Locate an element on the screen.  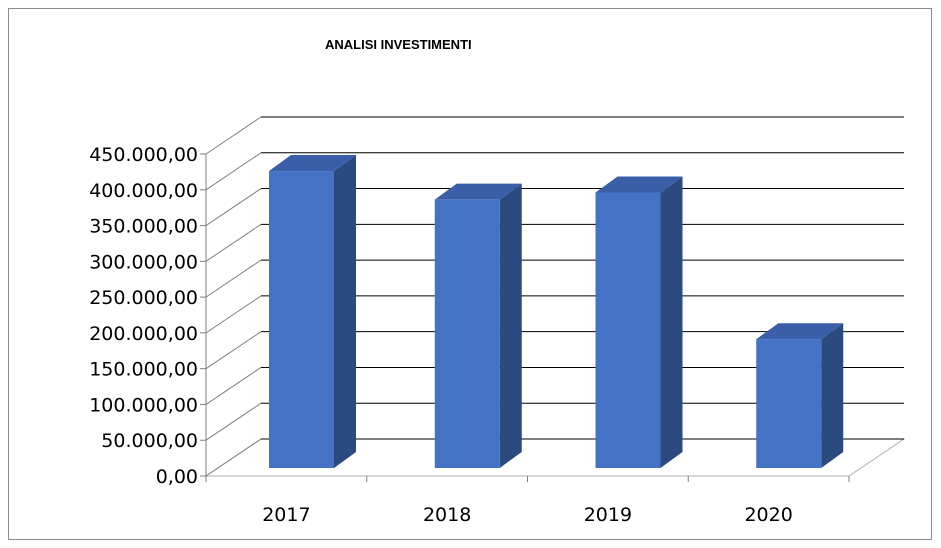
y-tick-label: 250.000,00 is located at coordinates (143, 298).